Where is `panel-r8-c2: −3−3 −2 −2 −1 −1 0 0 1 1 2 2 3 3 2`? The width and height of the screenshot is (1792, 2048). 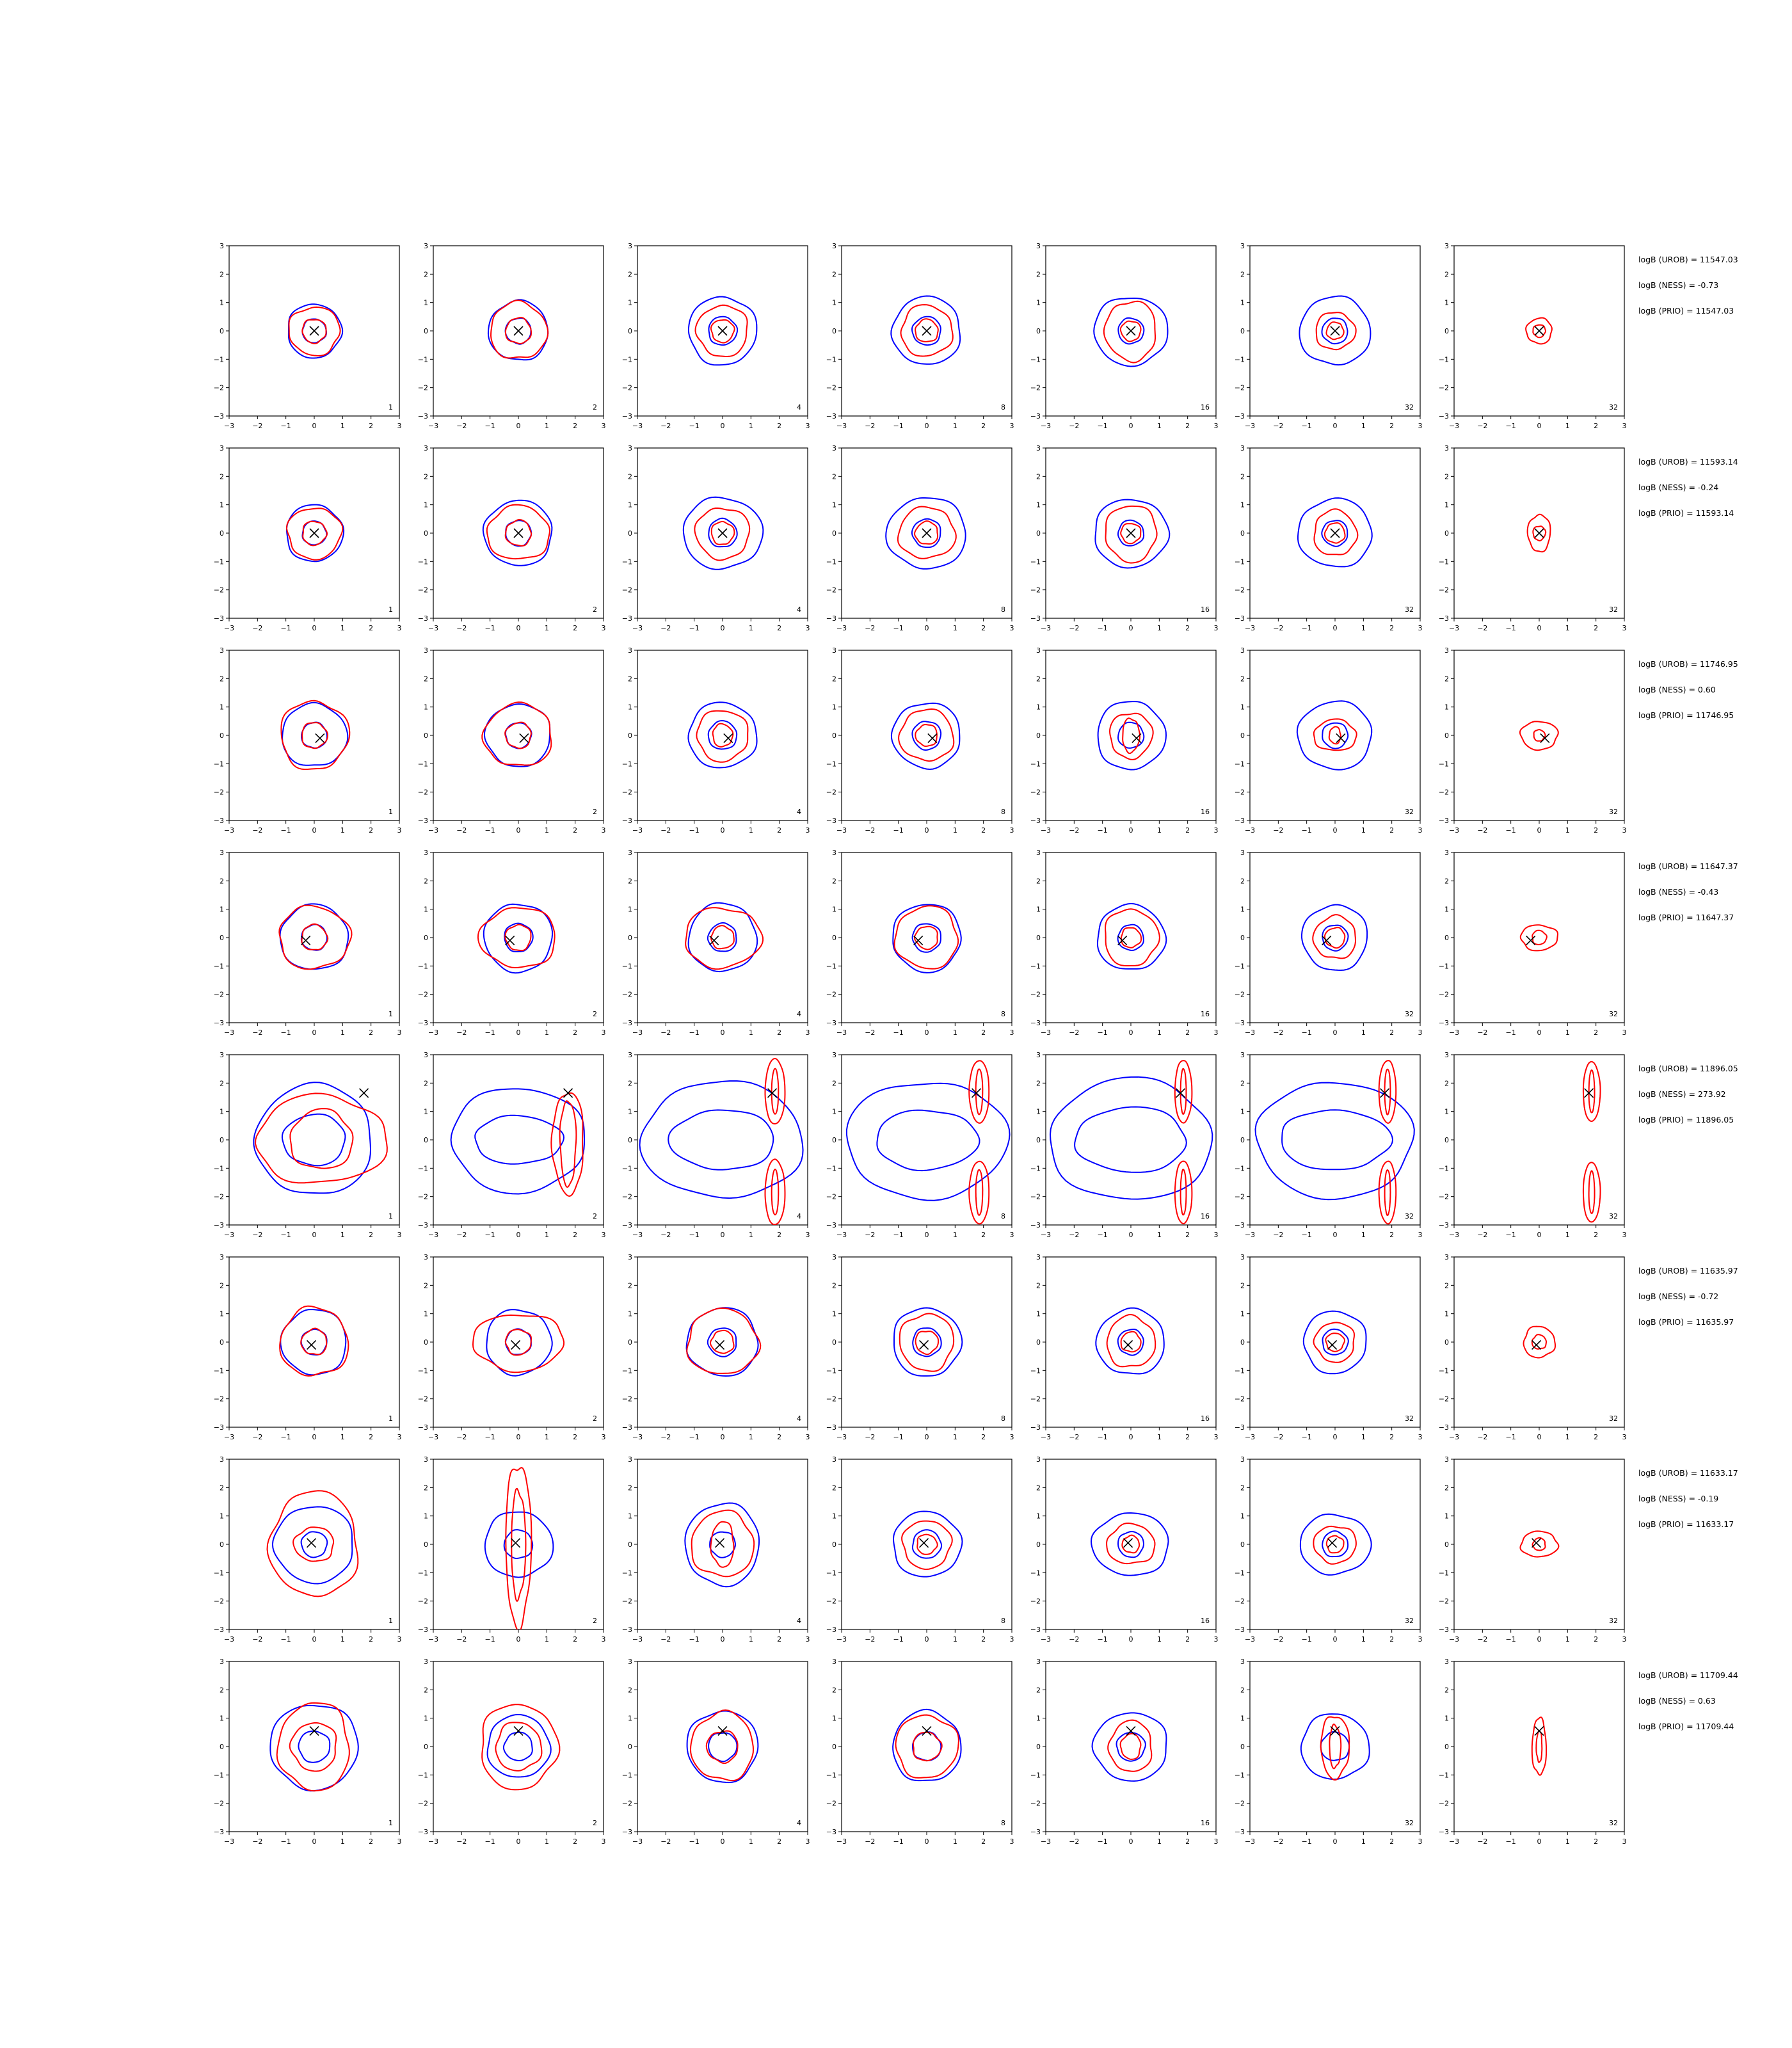 panel-r8-c2: −3−3 −2 −2 −1 −1 0 0 1 1 2 2 3 3 2 is located at coordinates (512, 1752).